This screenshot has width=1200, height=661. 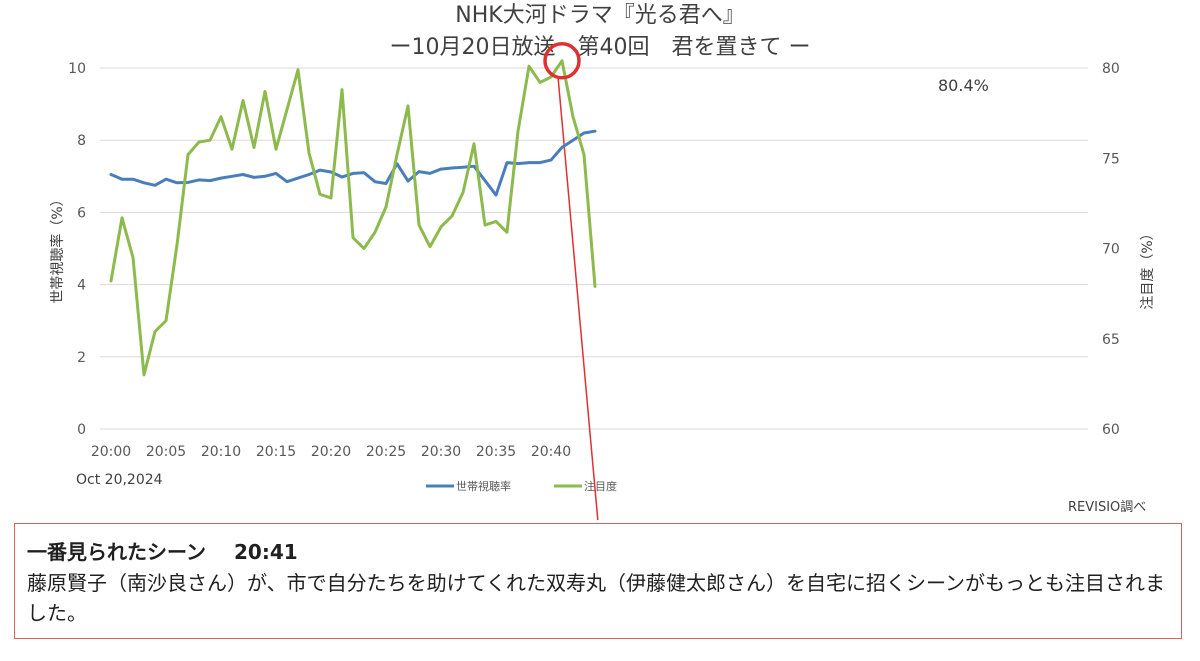 What do you see at coordinates (963, 85) in the screenshot?
I see `peak-annotation-label: 80.4%` at bounding box center [963, 85].